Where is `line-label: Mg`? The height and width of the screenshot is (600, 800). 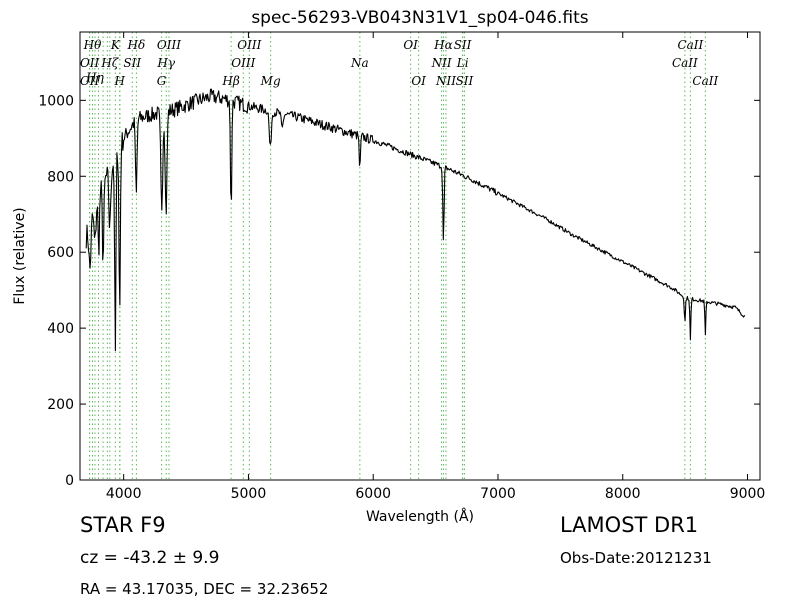
line-label: Mg is located at coordinates (270, 81).